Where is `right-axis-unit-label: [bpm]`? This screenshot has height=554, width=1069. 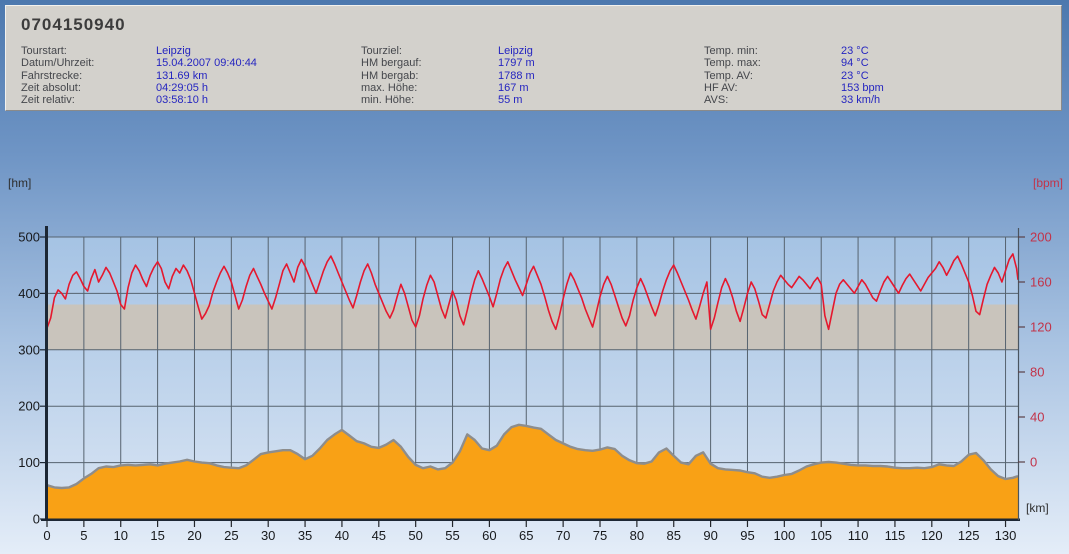
right-axis-unit-label: [bpm] is located at coordinates (1047, 183).